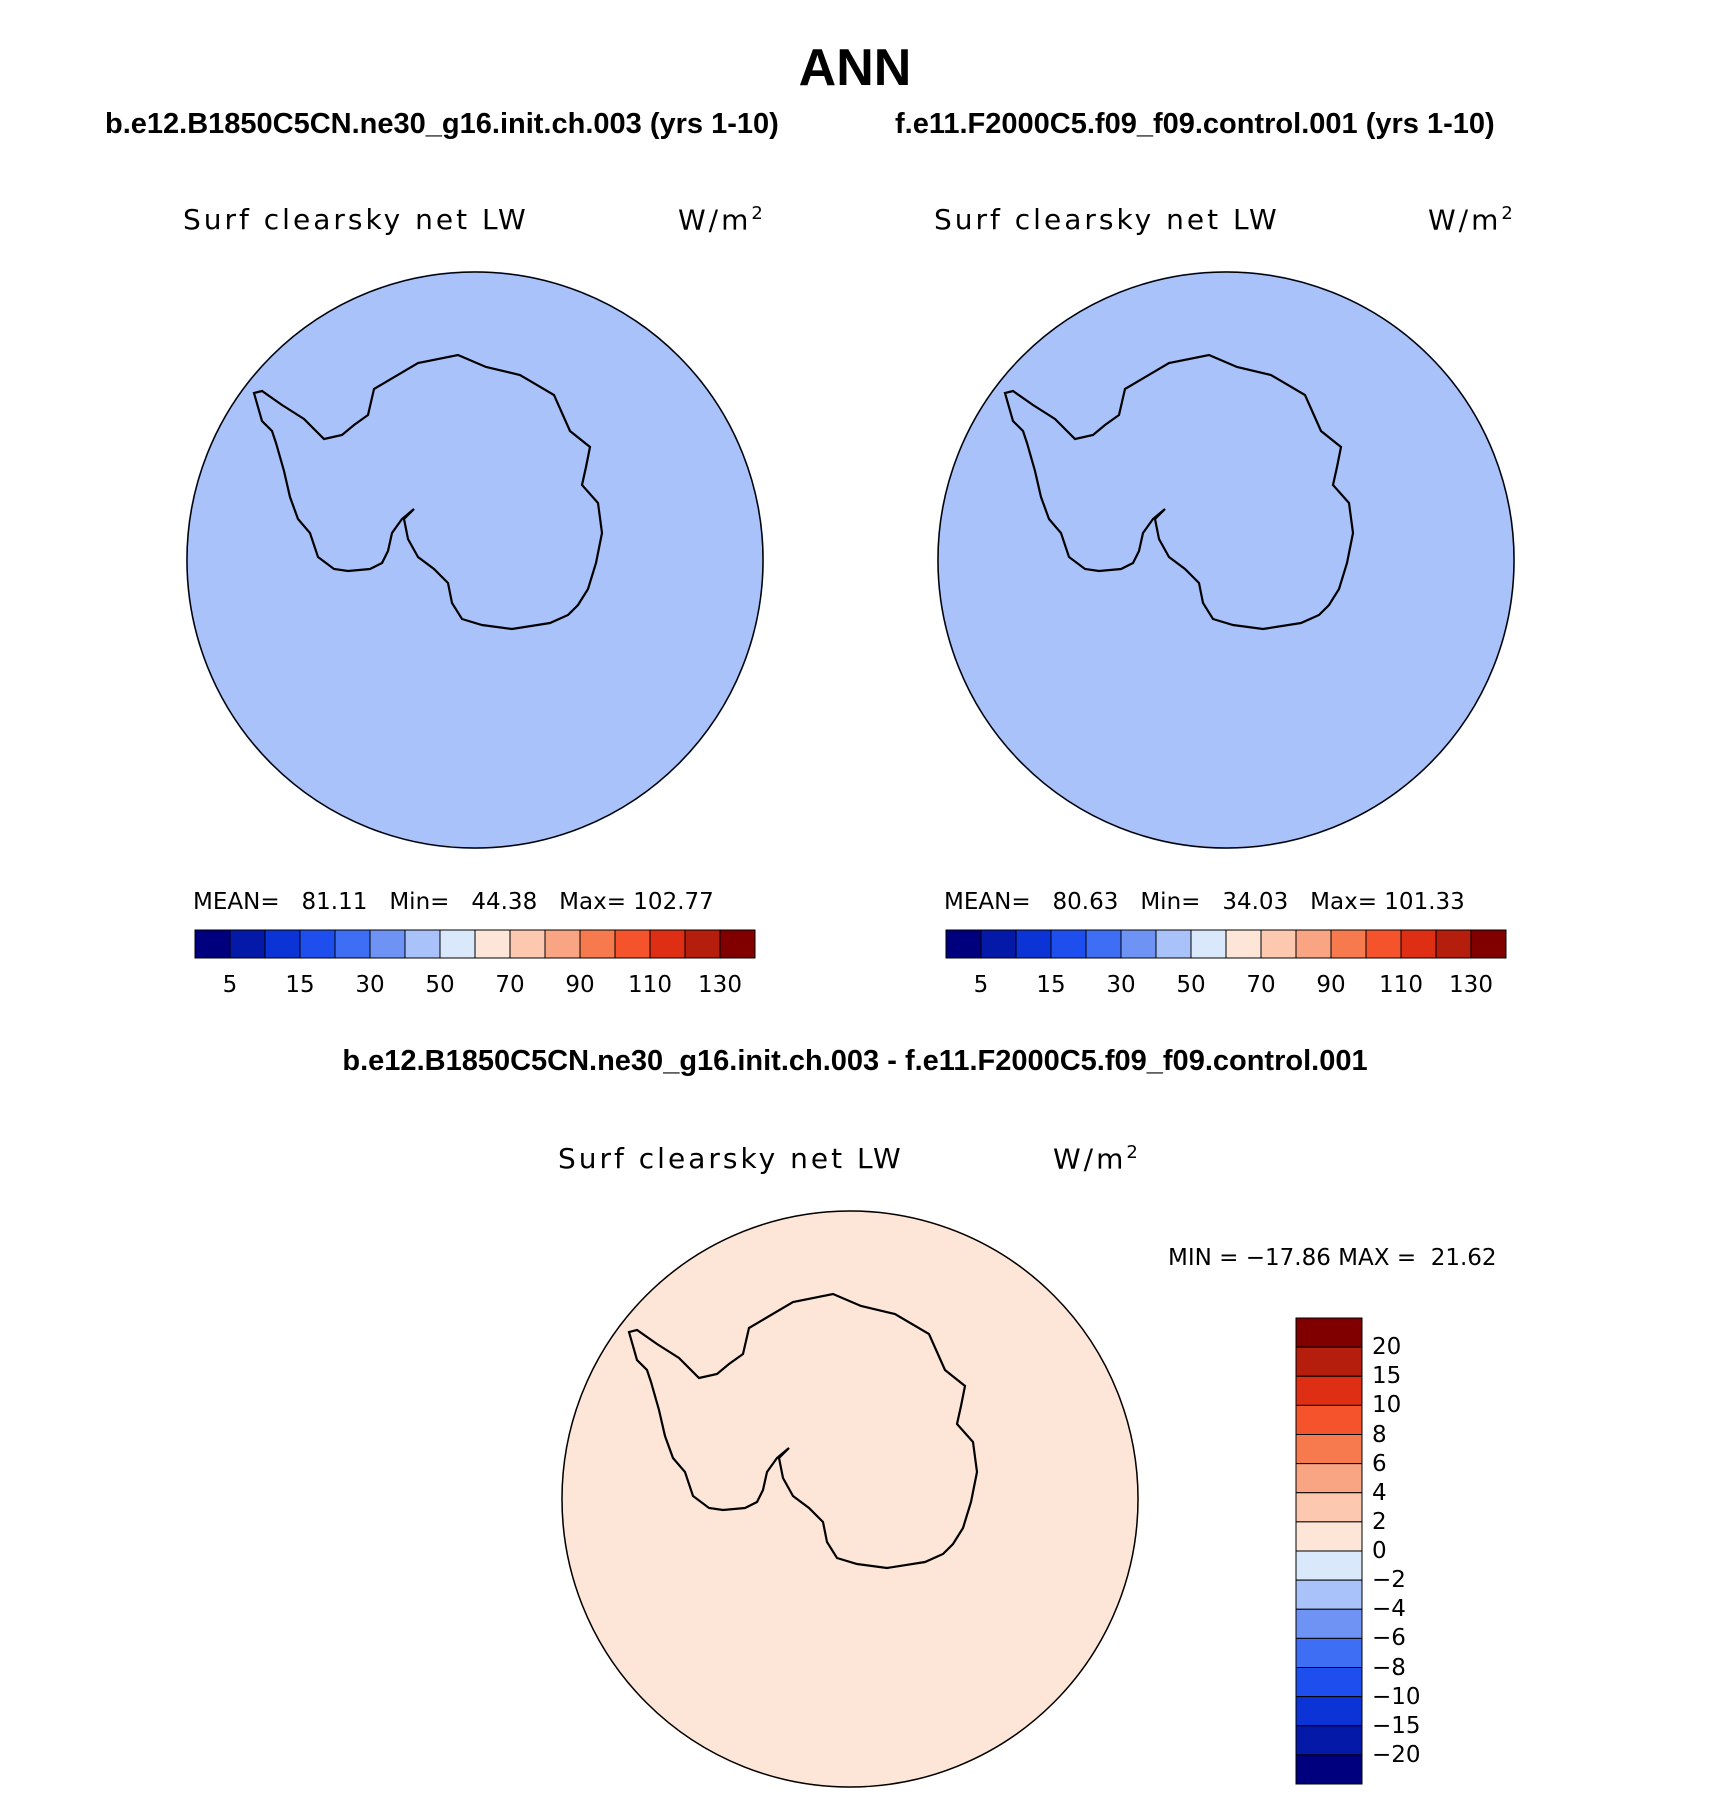 The image size is (1710, 1806). I want to click on colorbar-tick-label: −8, so click(1389, 1667).